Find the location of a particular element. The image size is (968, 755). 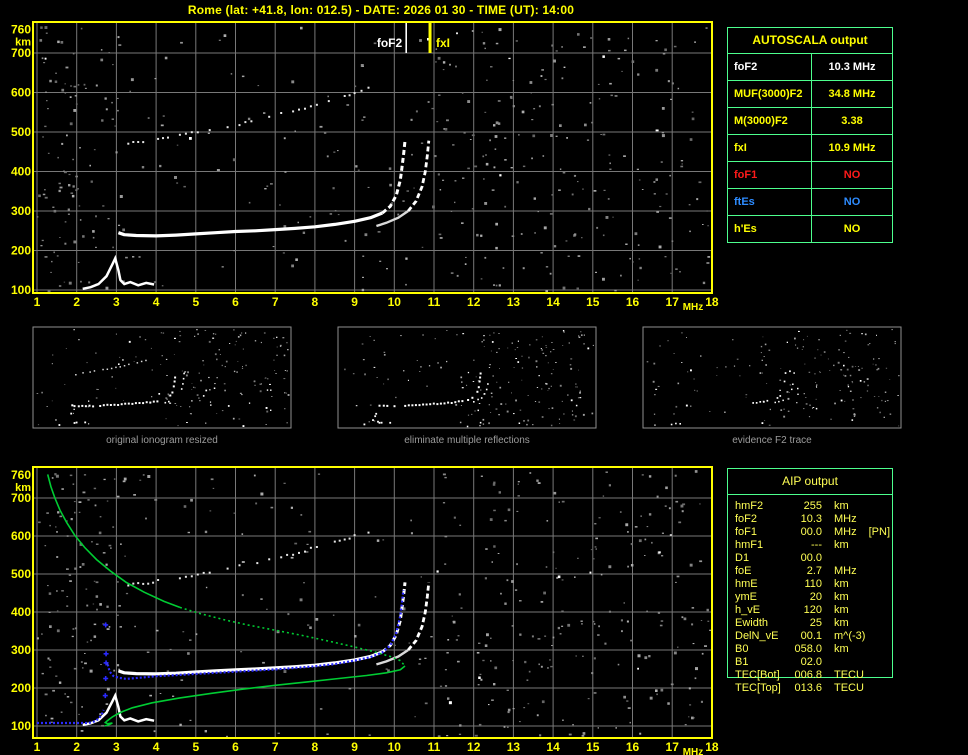

x-tick-label: 8 is located at coordinates (315, 747).